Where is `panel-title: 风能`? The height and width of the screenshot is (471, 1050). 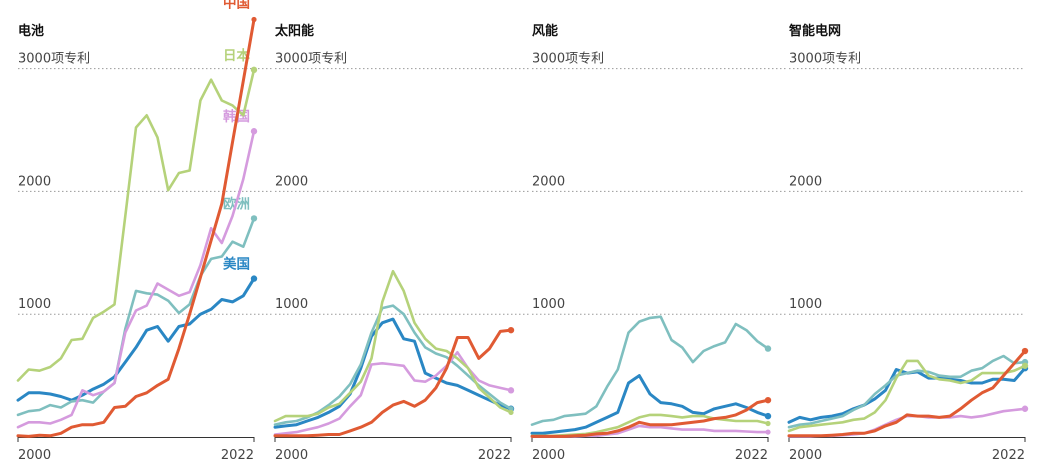 panel-title: 风能 is located at coordinates (545, 31).